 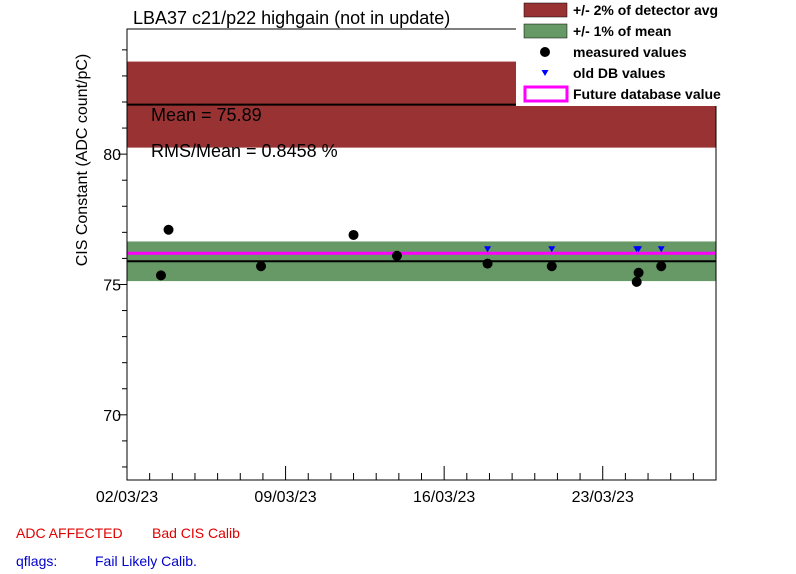 What do you see at coordinates (411, 255) in the screenshot?
I see `points-layer` at bounding box center [411, 255].